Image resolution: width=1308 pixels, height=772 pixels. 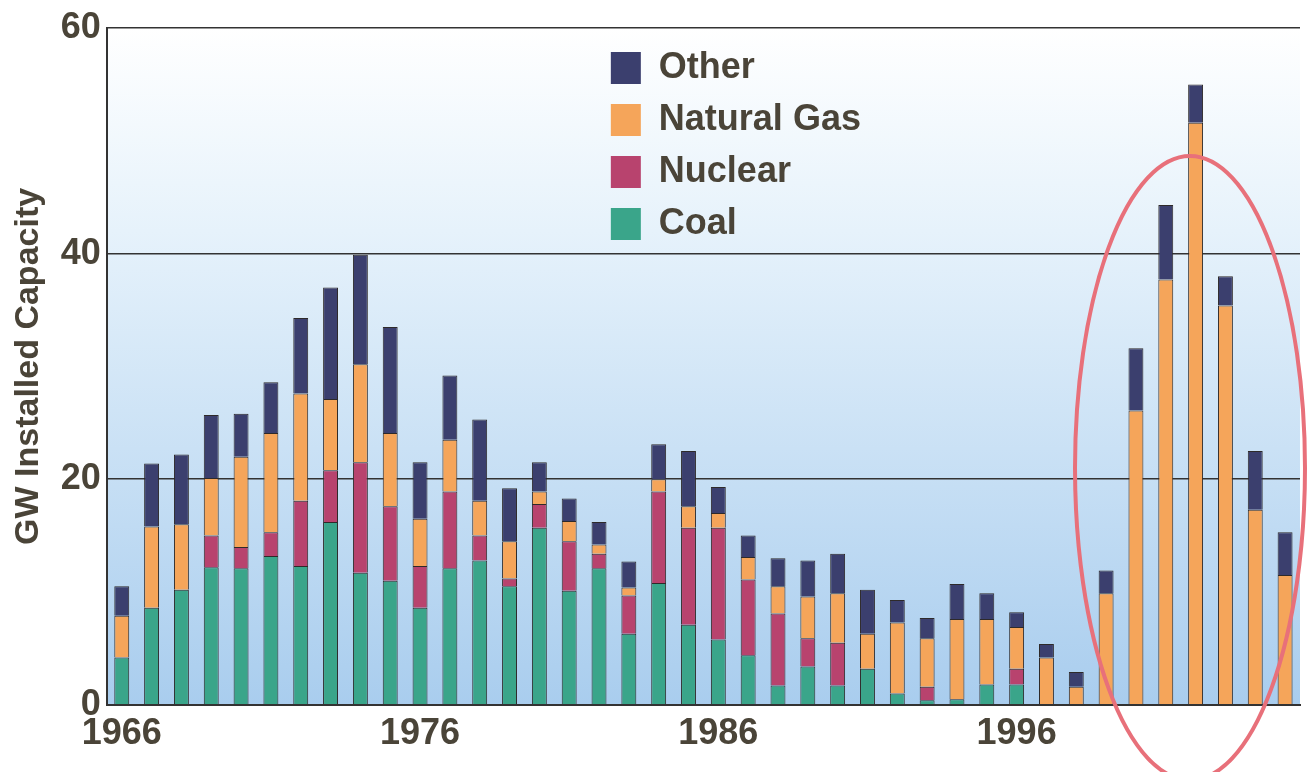 What do you see at coordinates (80, 477) in the screenshot?
I see `y-tick-label: 20` at bounding box center [80, 477].